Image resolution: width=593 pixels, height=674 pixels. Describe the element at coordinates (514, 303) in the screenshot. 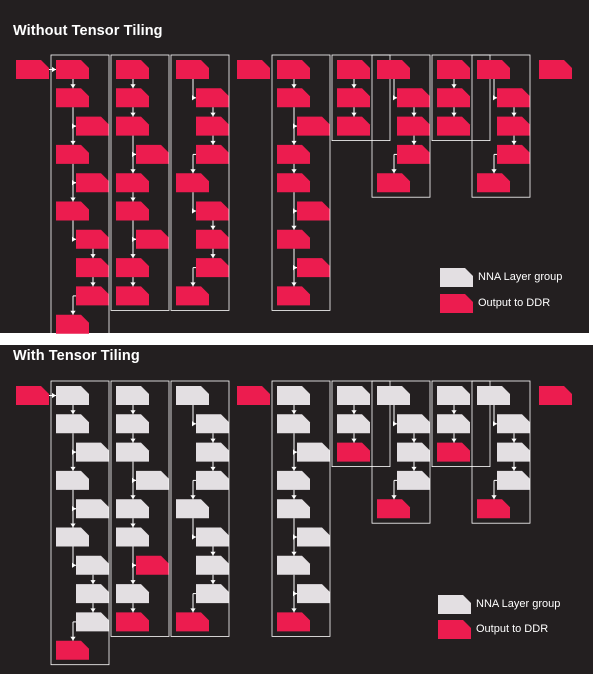

I see `legend-label-ddr-top: Output to DDR` at that location.